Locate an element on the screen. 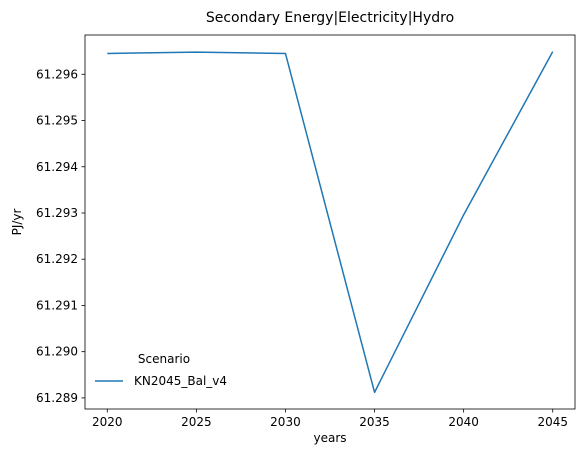  x-tick-label-2: 2030 is located at coordinates (285, 422).